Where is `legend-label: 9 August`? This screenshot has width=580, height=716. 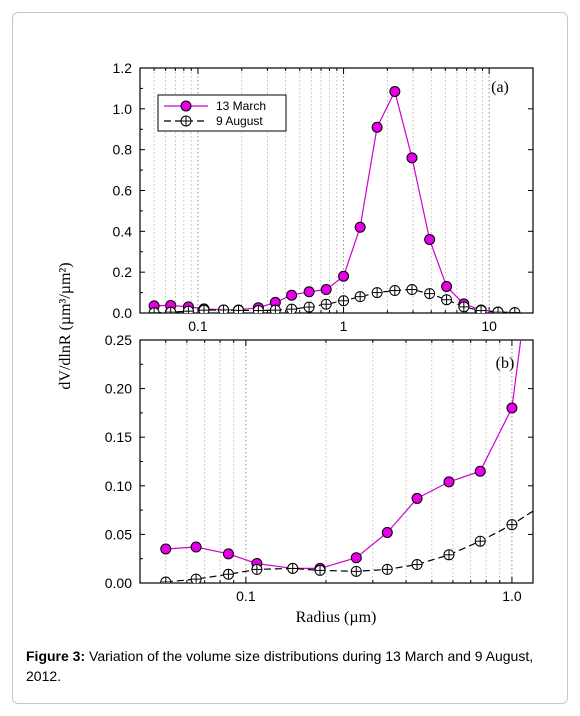 legend-label: 9 August is located at coordinates (239, 121).